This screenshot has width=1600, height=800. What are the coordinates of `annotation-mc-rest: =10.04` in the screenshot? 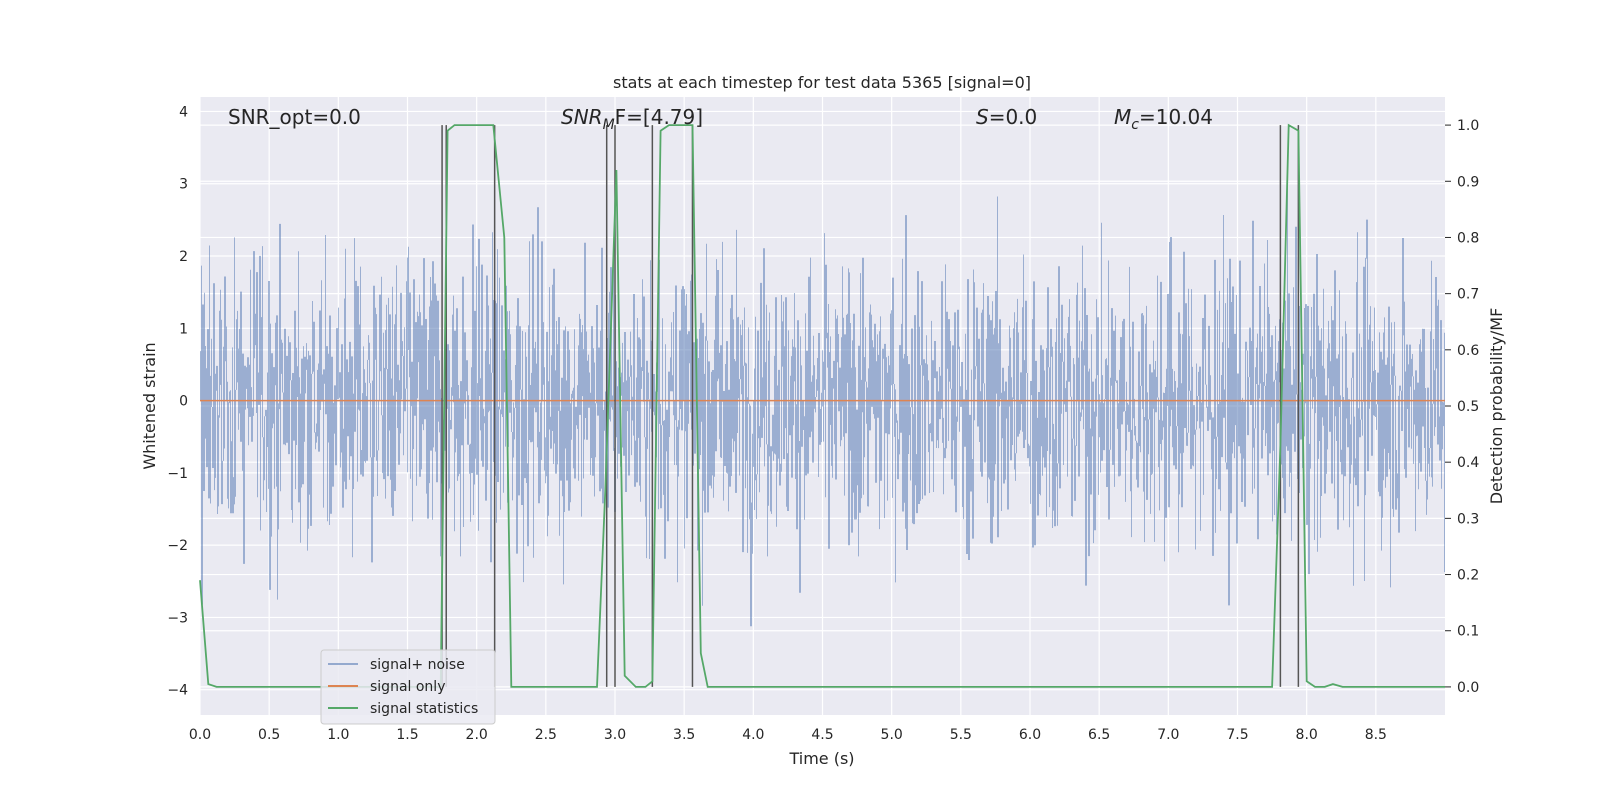 It's located at (1176, 117).